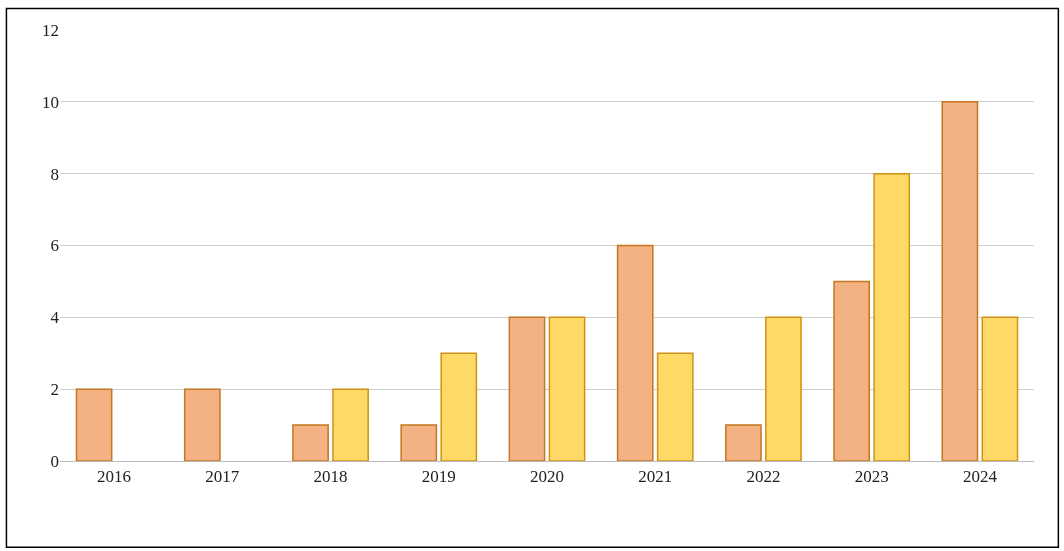 The width and height of the screenshot is (1064, 551). I want to click on x-tick-label: 2019, so click(438, 477).